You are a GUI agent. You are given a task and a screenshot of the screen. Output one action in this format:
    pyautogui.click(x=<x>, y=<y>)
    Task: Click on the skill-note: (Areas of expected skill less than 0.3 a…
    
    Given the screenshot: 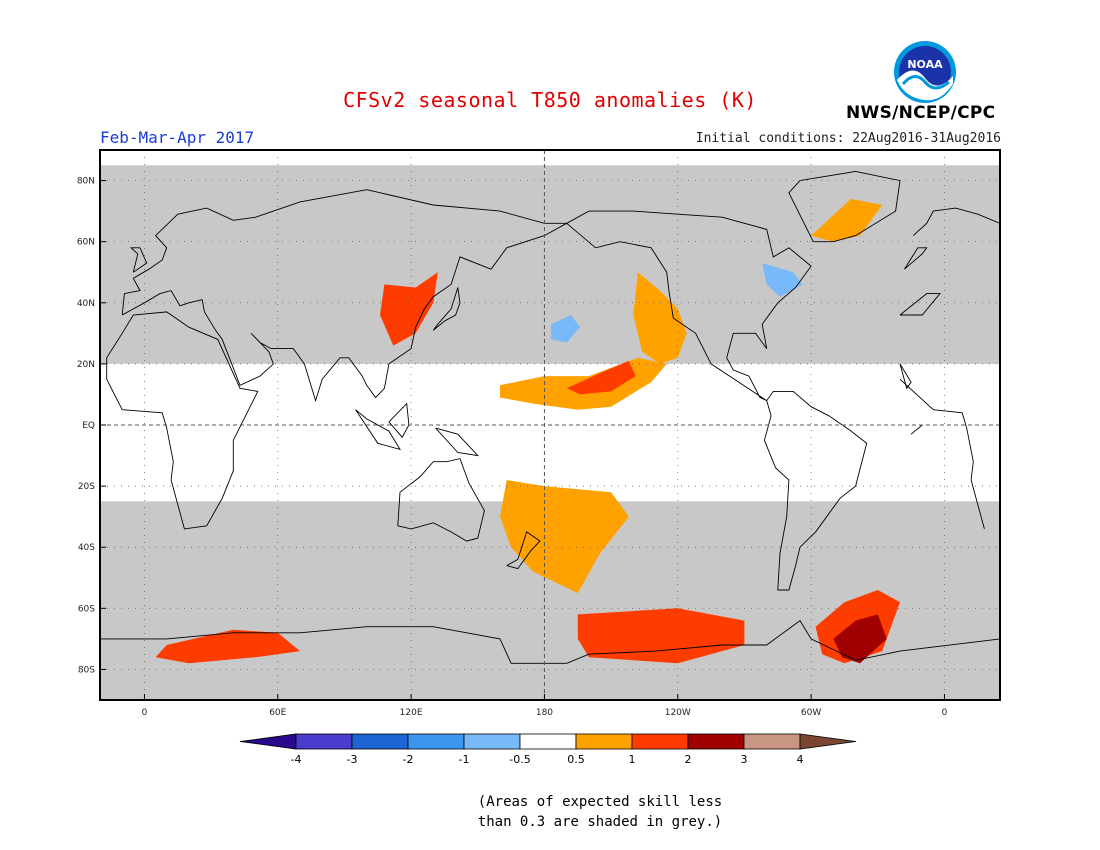 What is the action you would take?
    pyautogui.click(x=600, y=812)
    